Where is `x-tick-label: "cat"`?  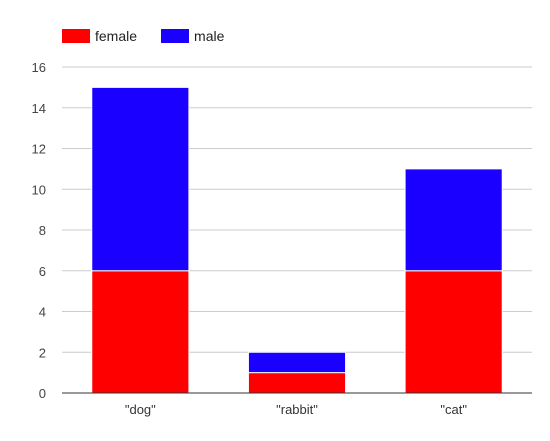 x-tick-label: "cat" is located at coordinates (453, 409).